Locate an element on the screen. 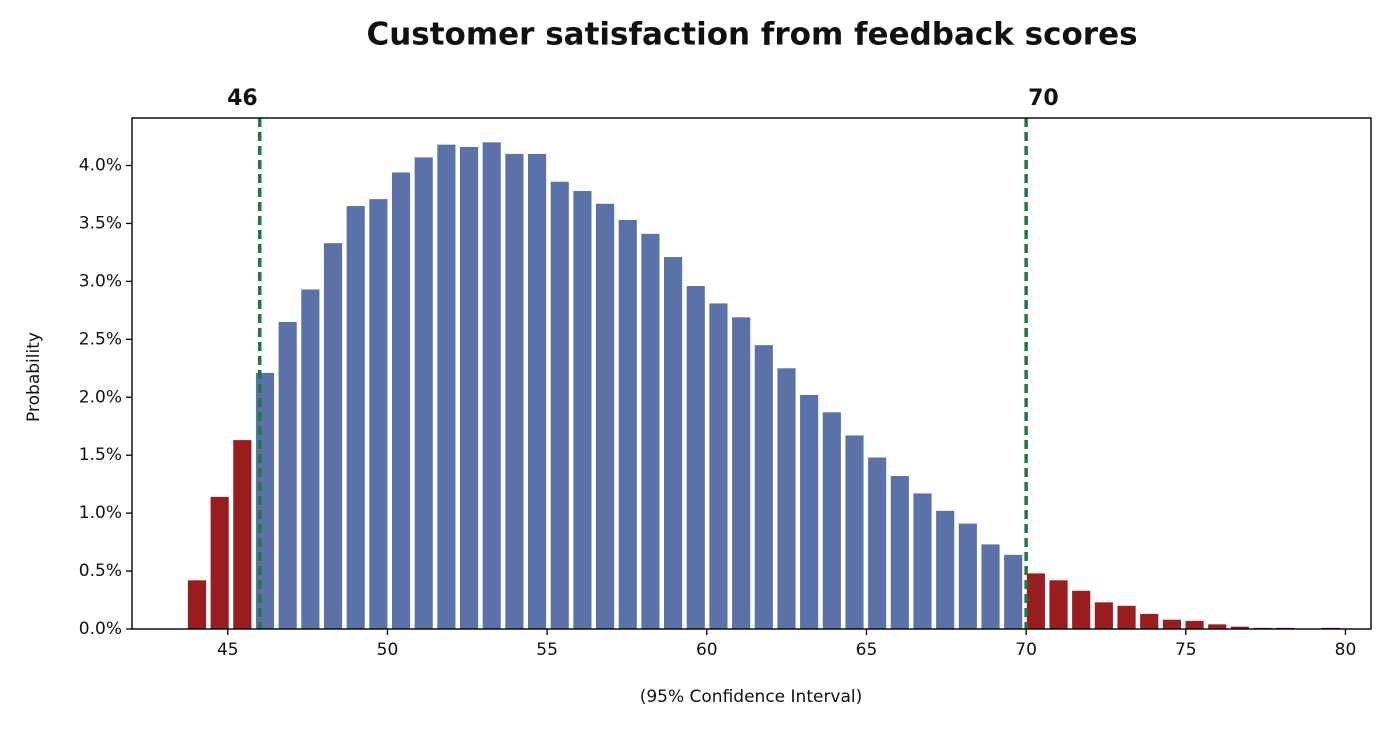 Image resolution: width=1391 pixels, height=730 pixels. y-tick-label: 1.0% is located at coordinates (100, 513).